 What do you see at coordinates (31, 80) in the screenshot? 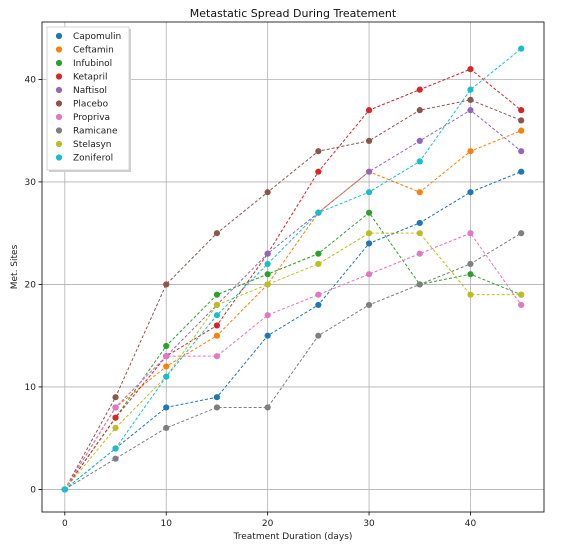
I see `y-tick-label: 40` at bounding box center [31, 80].